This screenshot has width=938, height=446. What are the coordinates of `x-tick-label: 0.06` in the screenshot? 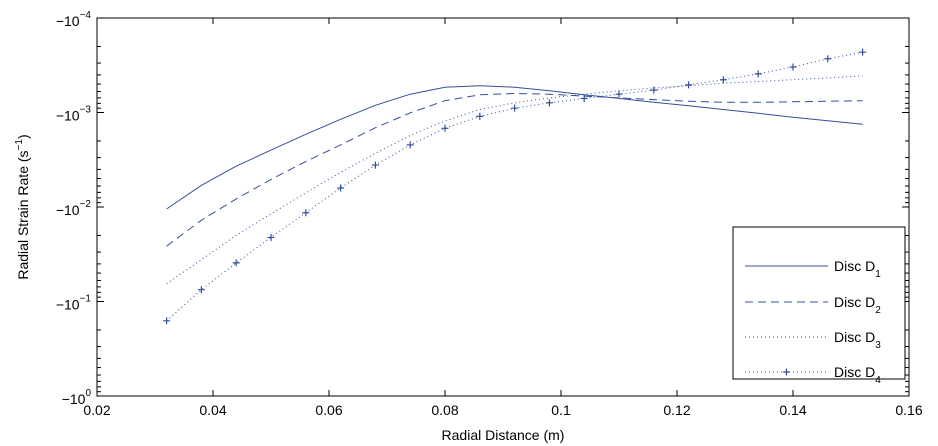 It's located at (328, 410).